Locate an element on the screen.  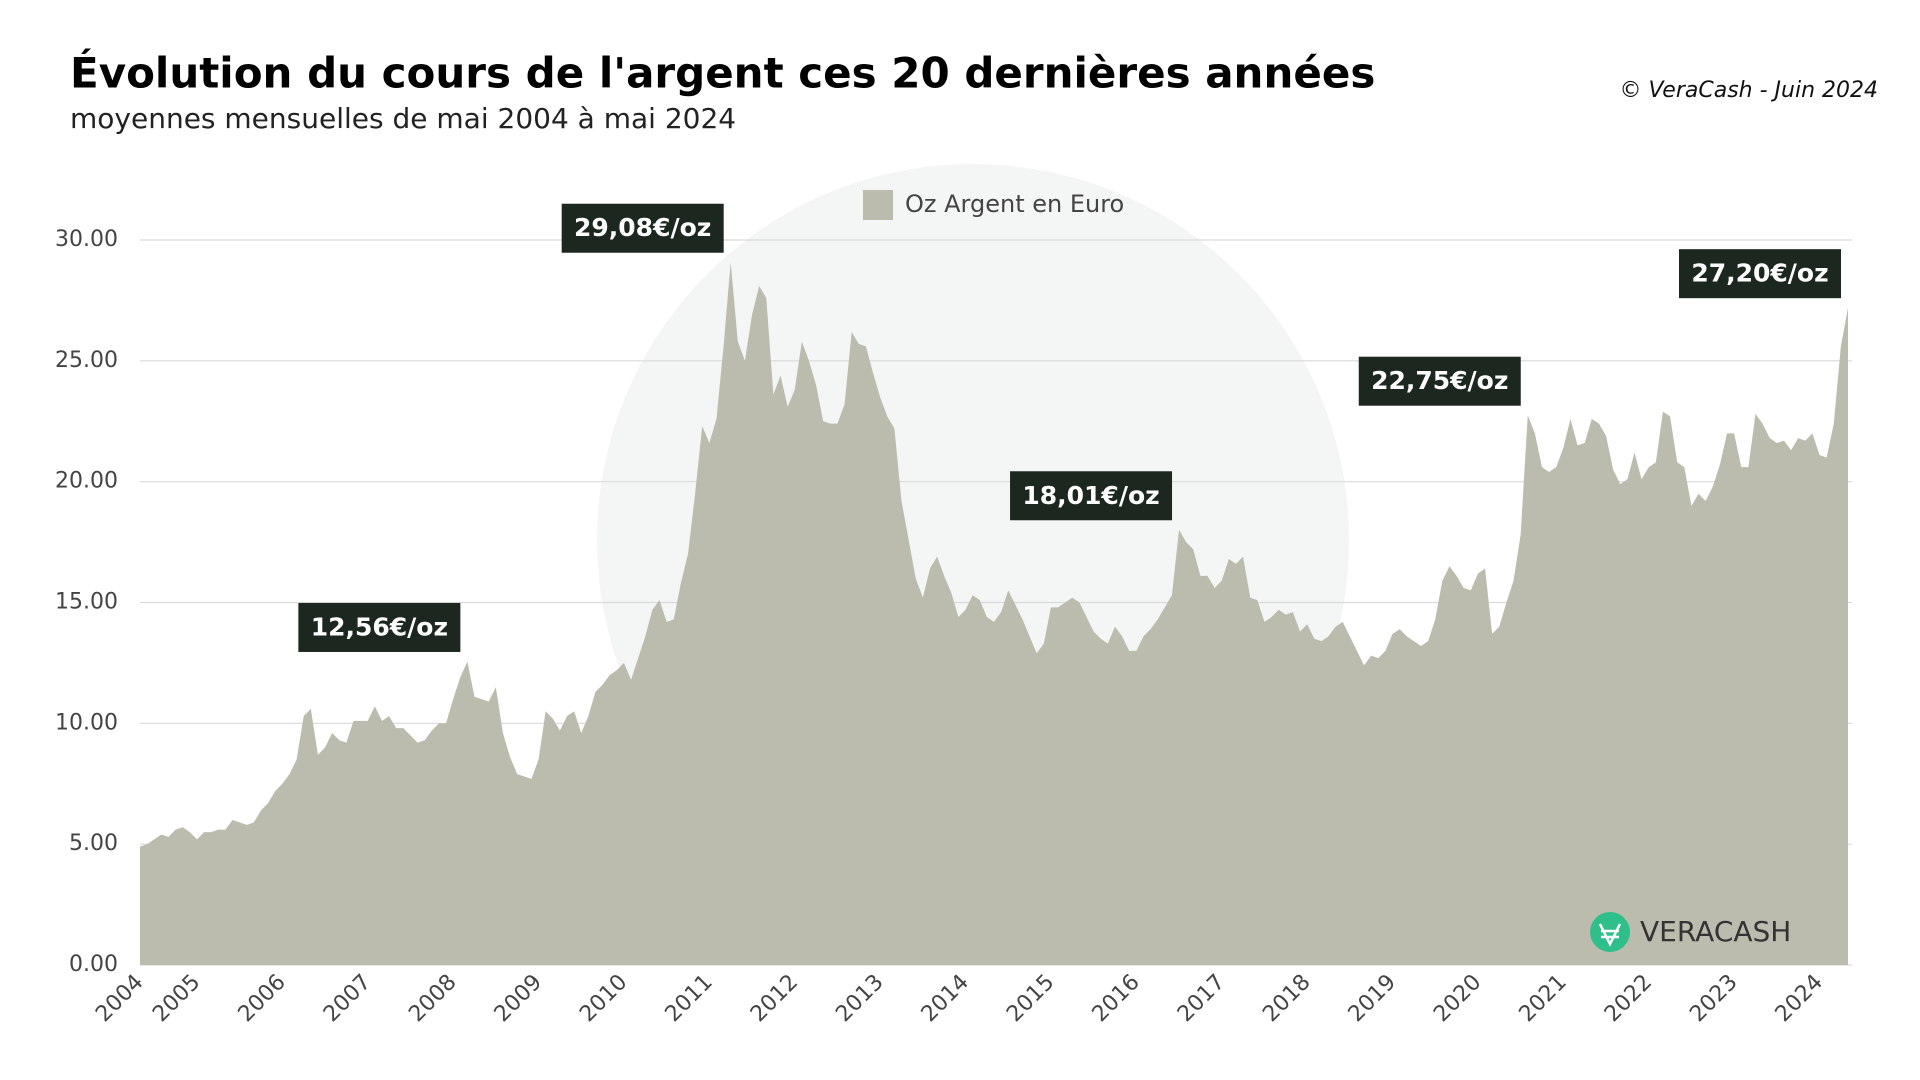
annotation: 18,01€/oz is located at coordinates (1090, 495).